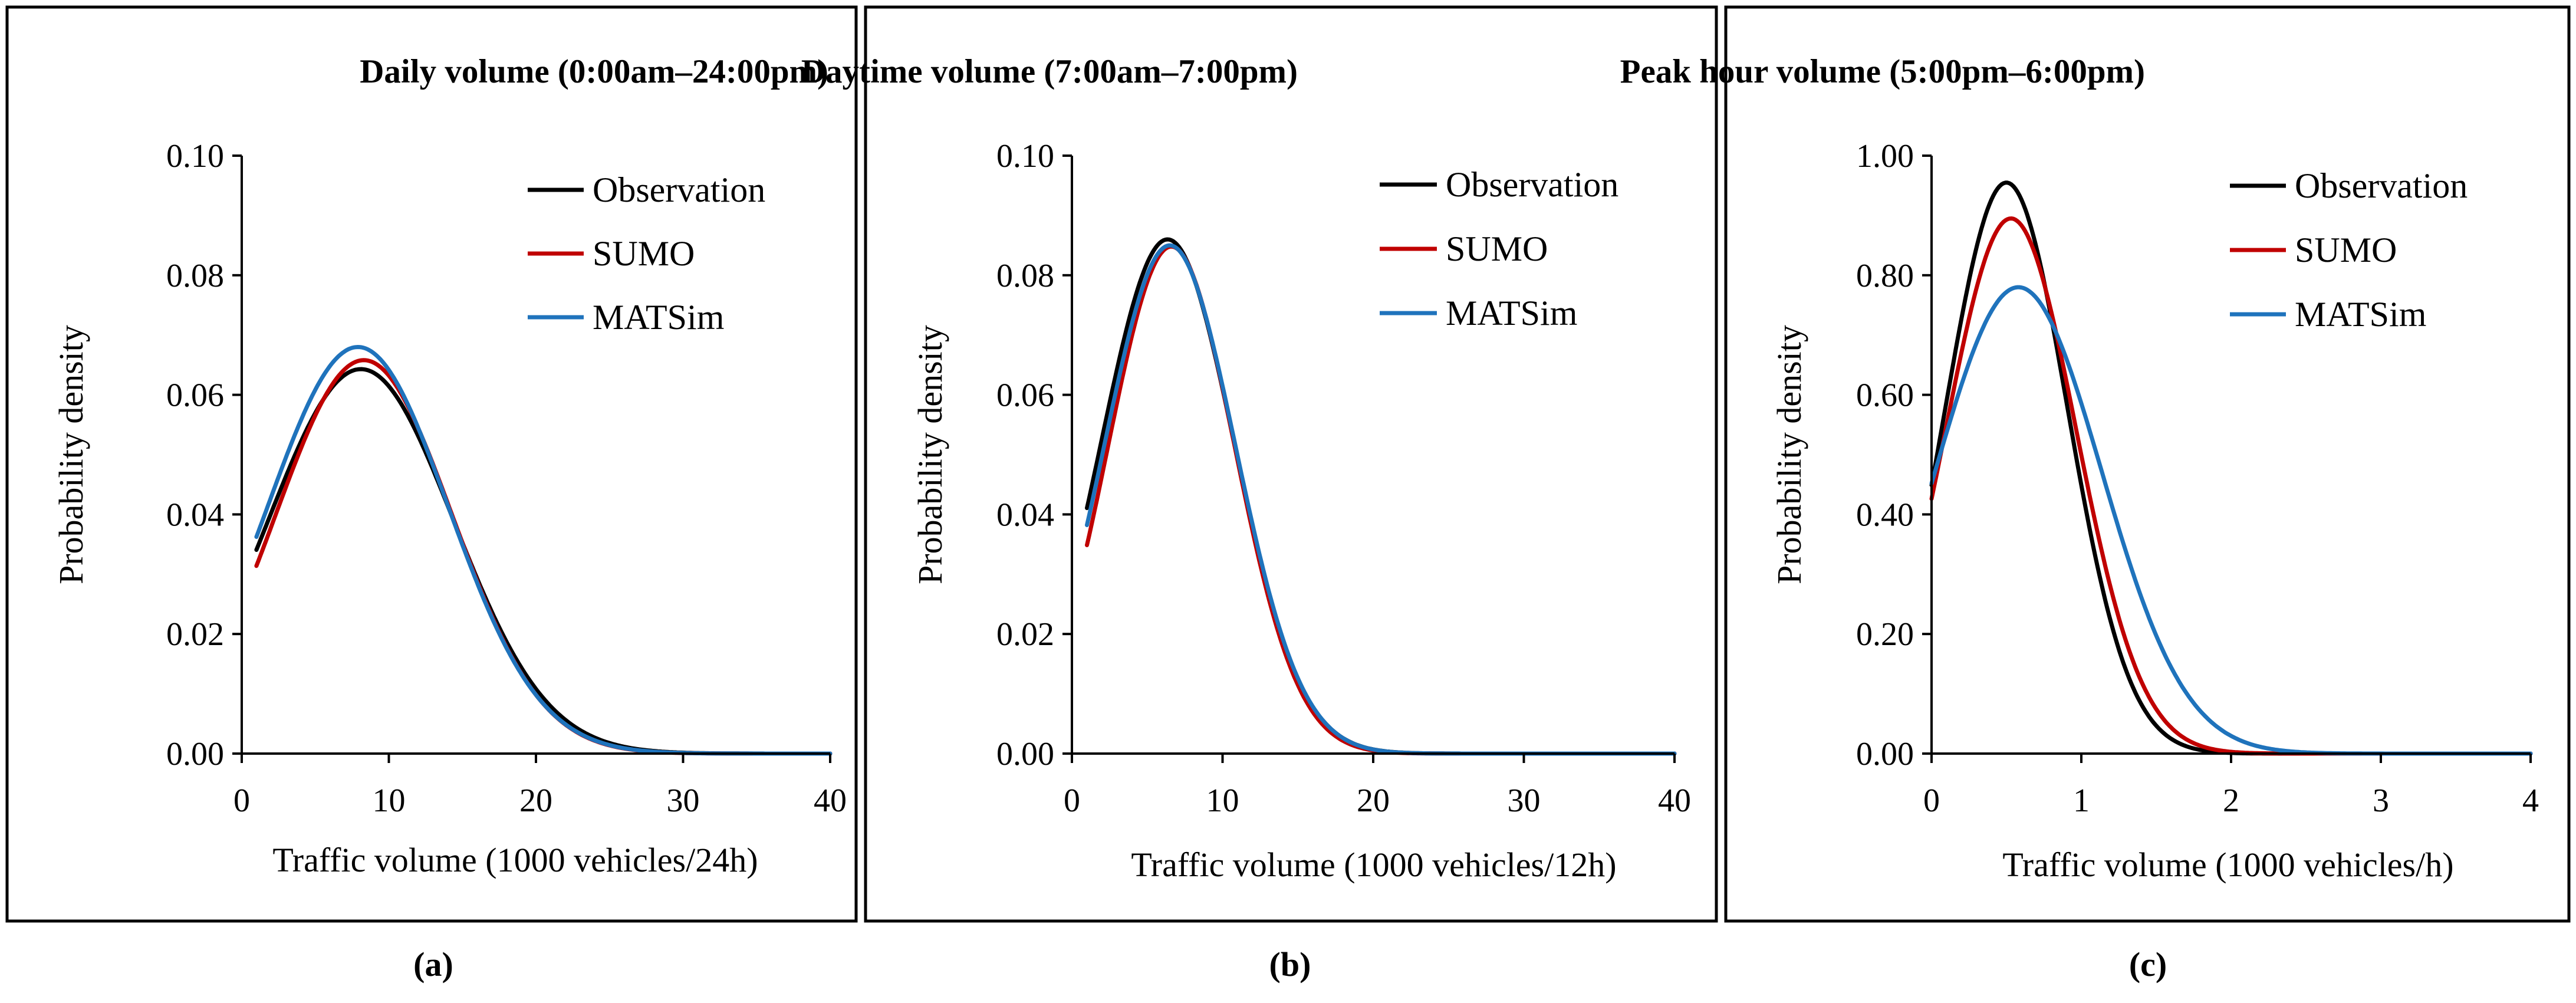 Image resolution: width=2576 pixels, height=1003 pixels. I want to click on chart-title: Daytime volume (7:00am–7:00pm), so click(1050, 71).